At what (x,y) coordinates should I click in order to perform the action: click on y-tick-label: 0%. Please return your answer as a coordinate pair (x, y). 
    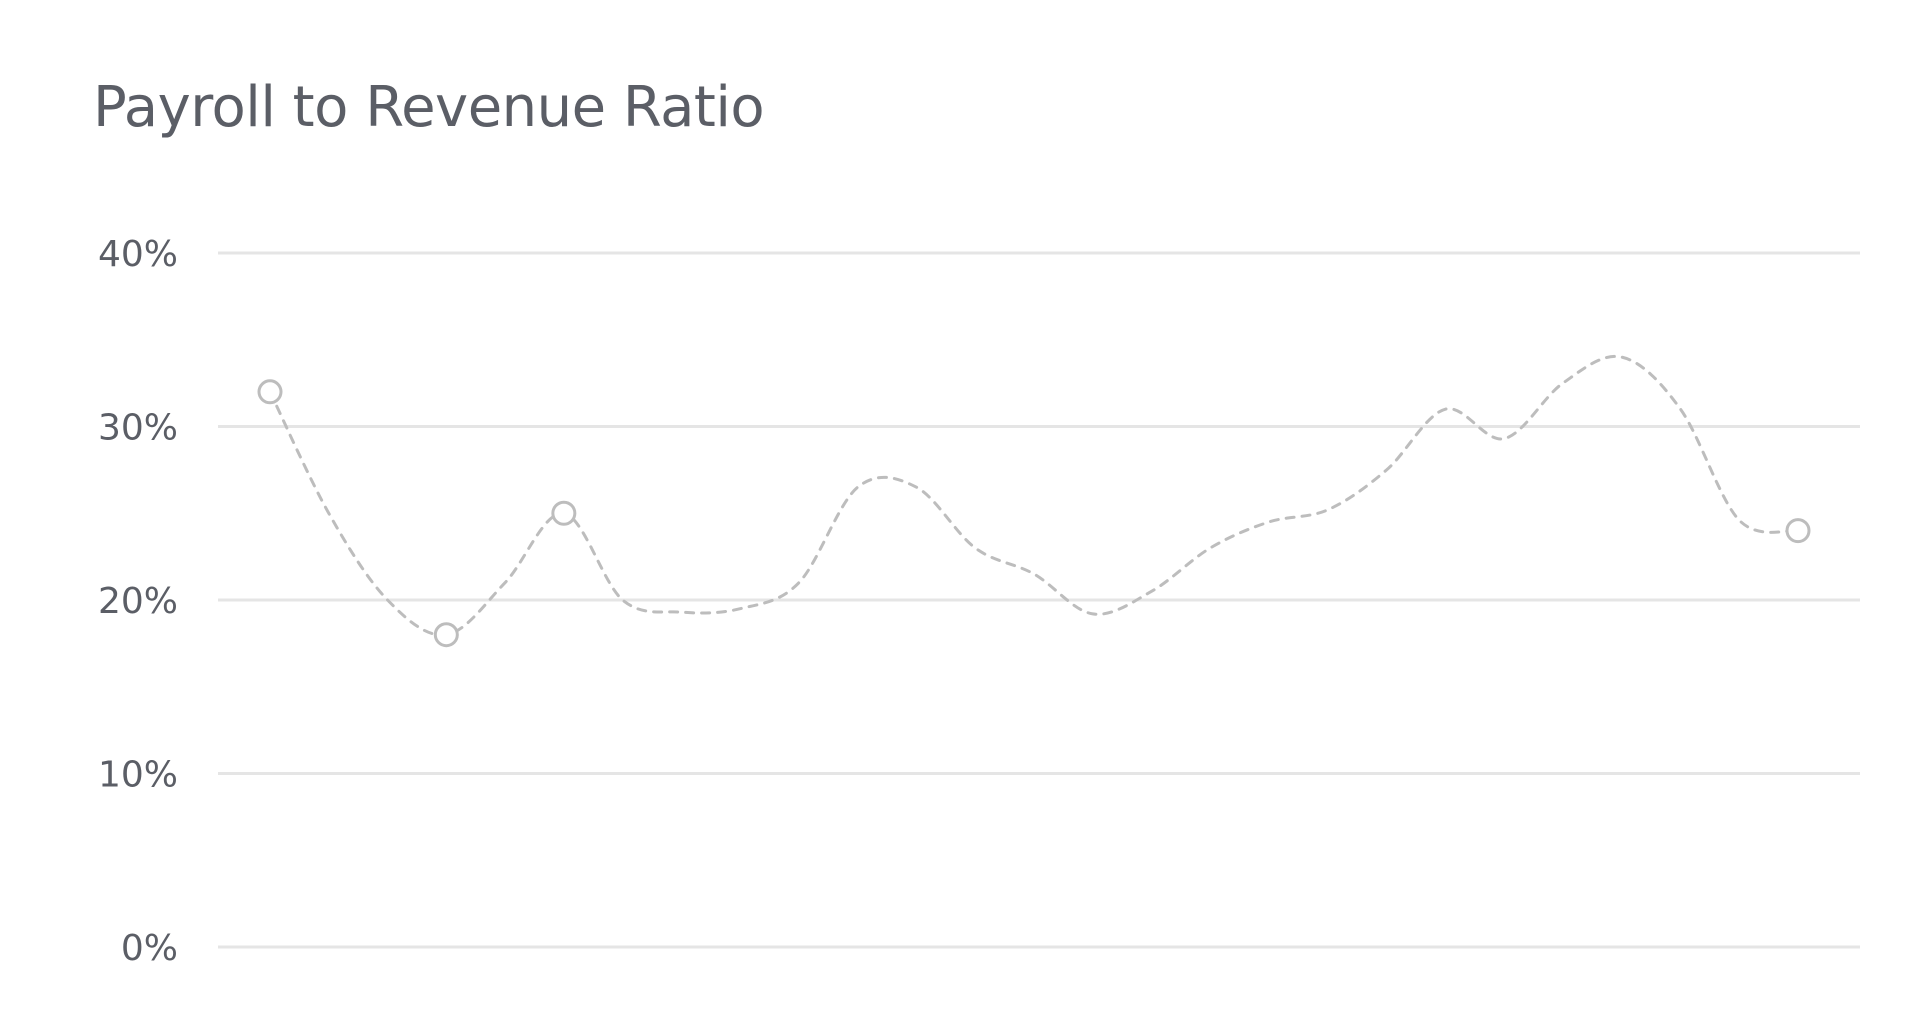
    Looking at the image, I should click on (149, 948).